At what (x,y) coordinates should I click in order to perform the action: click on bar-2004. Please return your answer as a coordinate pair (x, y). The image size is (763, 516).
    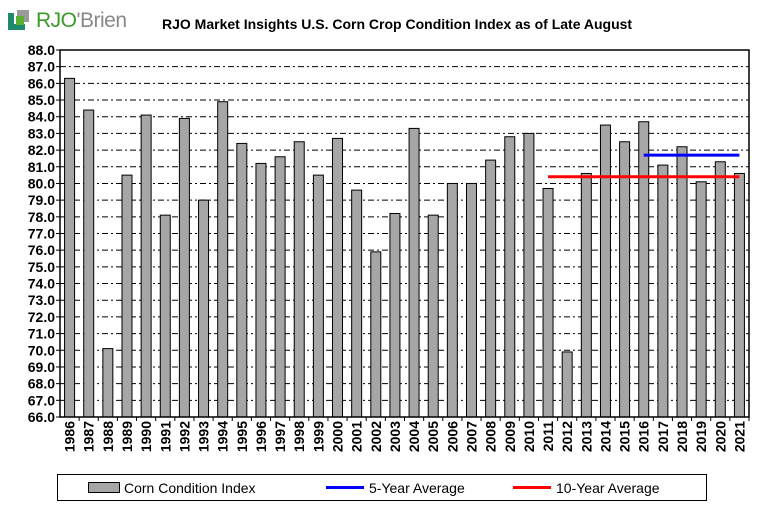
    Looking at the image, I should click on (414, 272).